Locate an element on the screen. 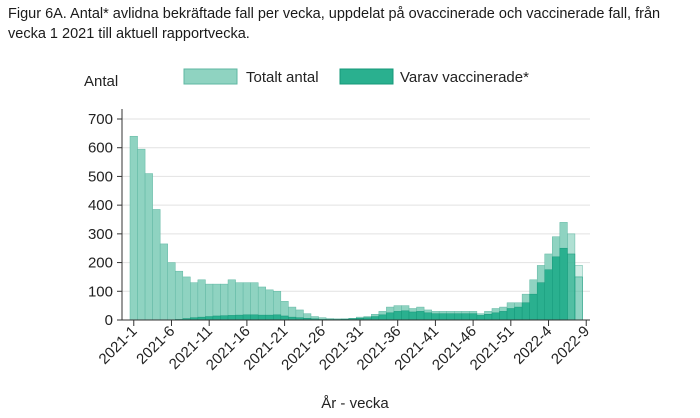 The height and width of the screenshot is (418, 700). legend: Totalt antal Varav vaccinerade* is located at coordinates (356, 77).